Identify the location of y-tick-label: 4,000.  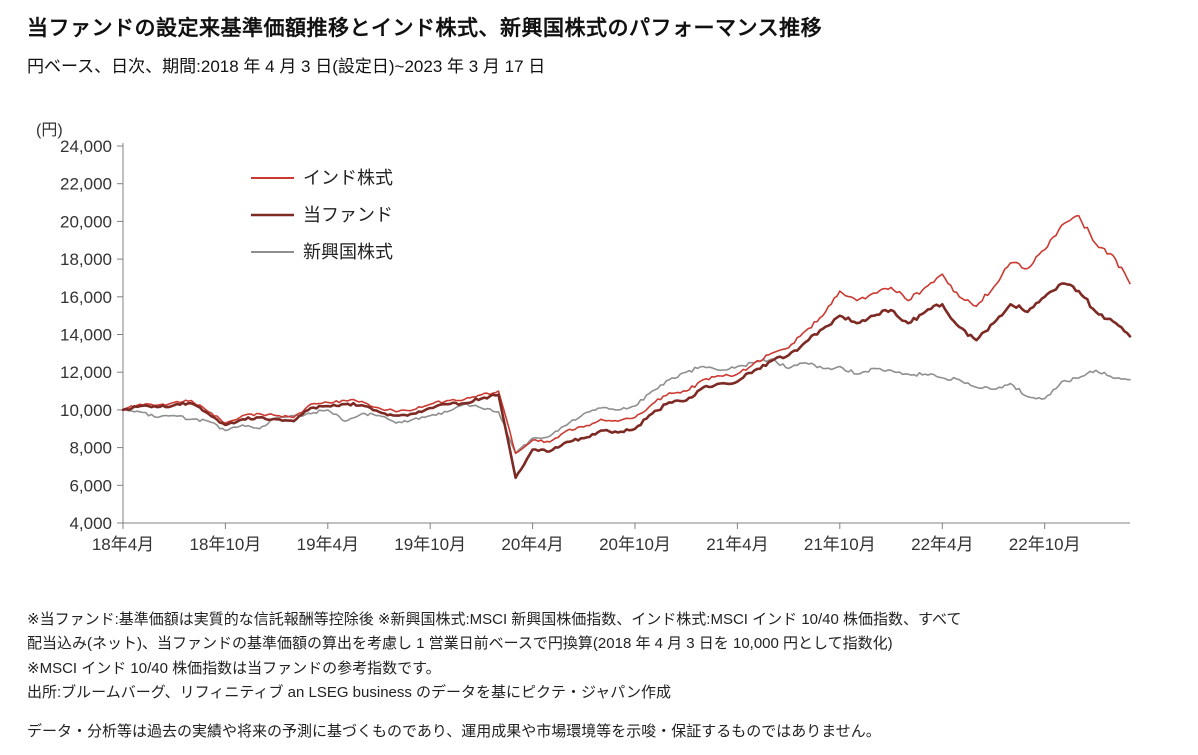
(90, 523).